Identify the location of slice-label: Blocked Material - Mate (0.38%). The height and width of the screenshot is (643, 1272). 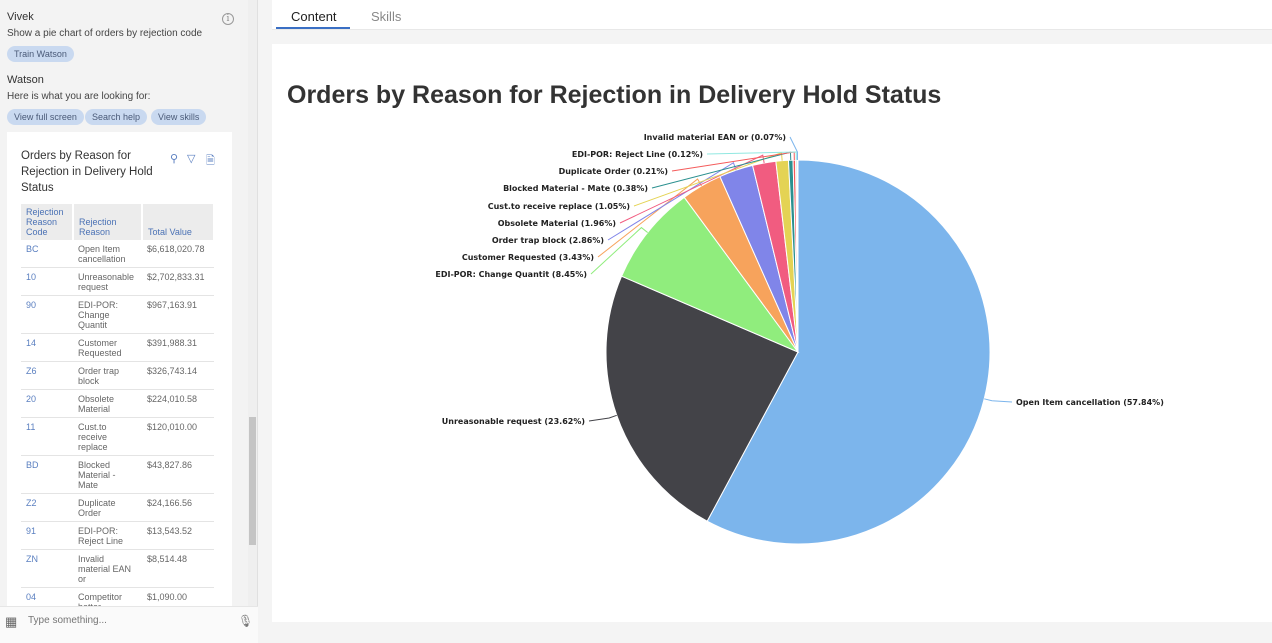
(575, 188).